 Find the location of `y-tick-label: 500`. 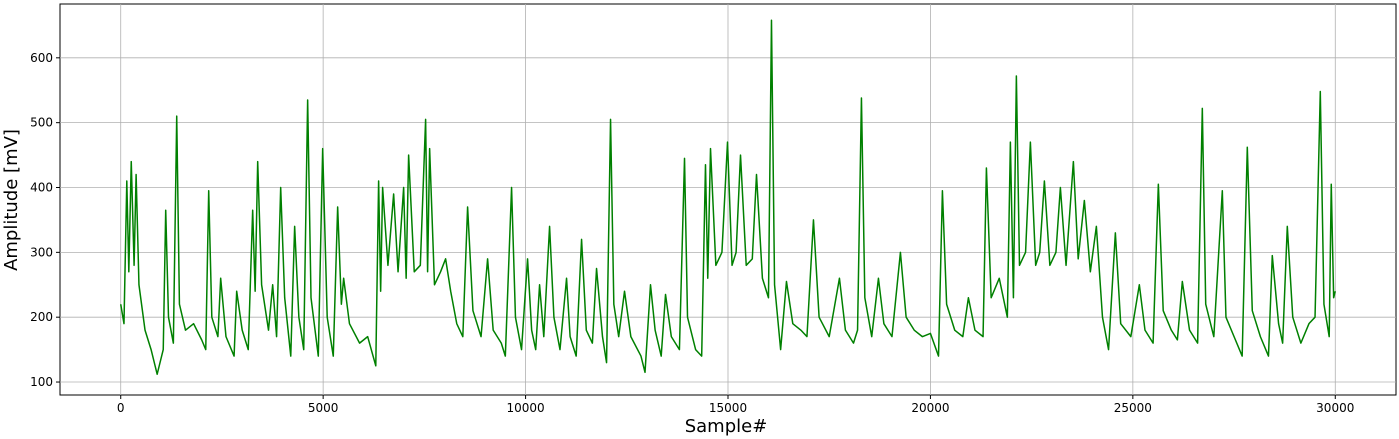

y-tick-label: 500 is located at coordinates (41, 123).